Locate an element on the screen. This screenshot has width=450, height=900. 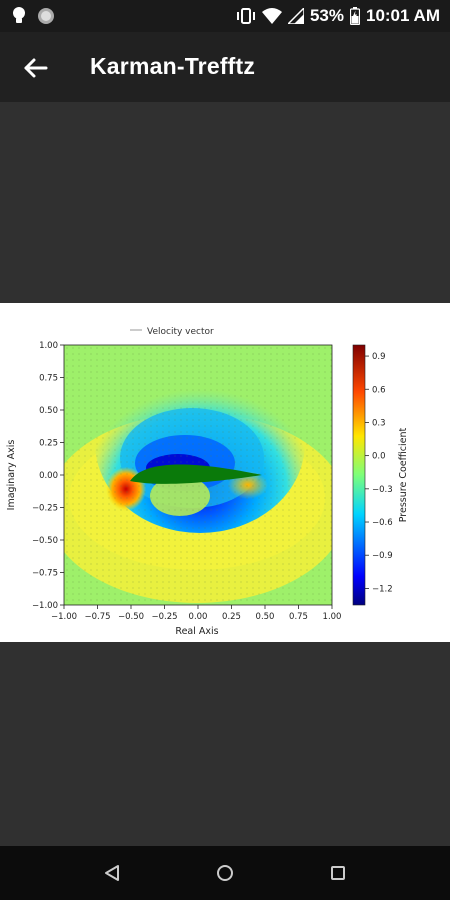
x-tick-label: −0.50 is located at coordinates (131, 617).